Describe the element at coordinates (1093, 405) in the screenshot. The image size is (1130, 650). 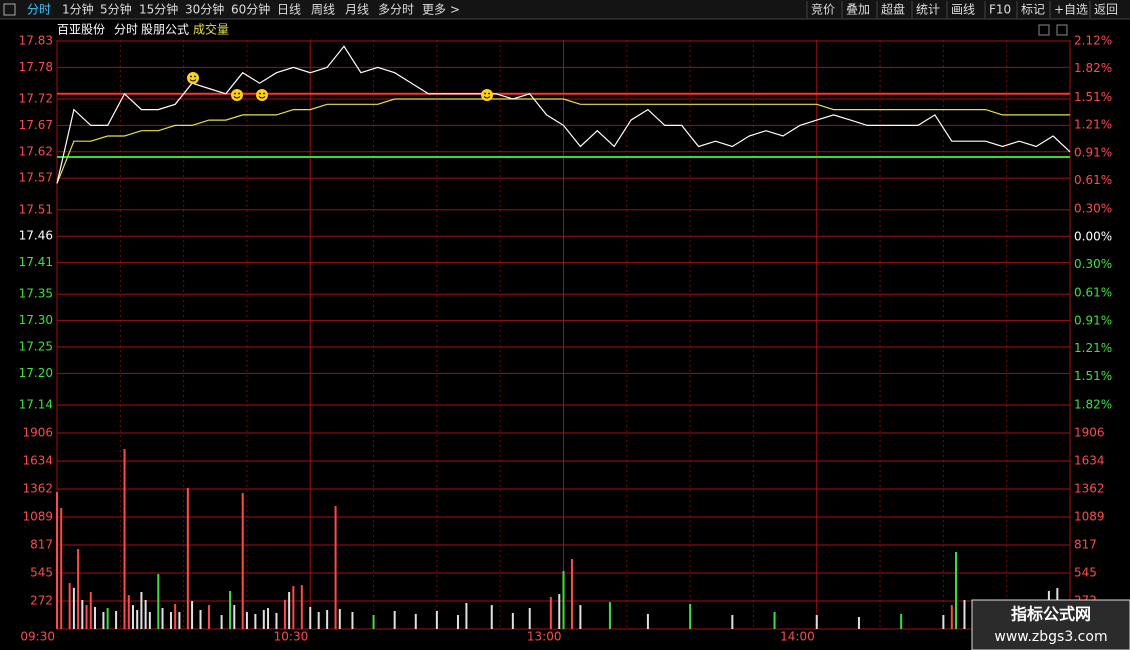
I see `y2-tick-label: 1.82%` at that location.